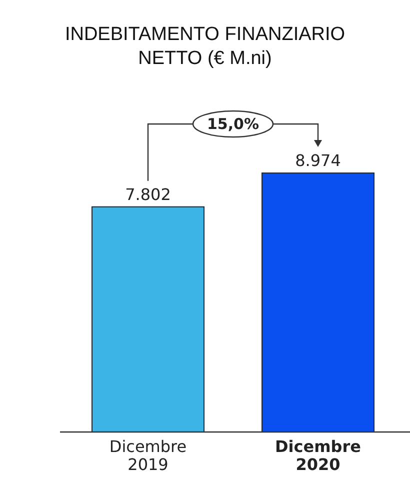 This screenshot has height=483, width=410. I want to click on data-label: 8.974, so click(318, 160).